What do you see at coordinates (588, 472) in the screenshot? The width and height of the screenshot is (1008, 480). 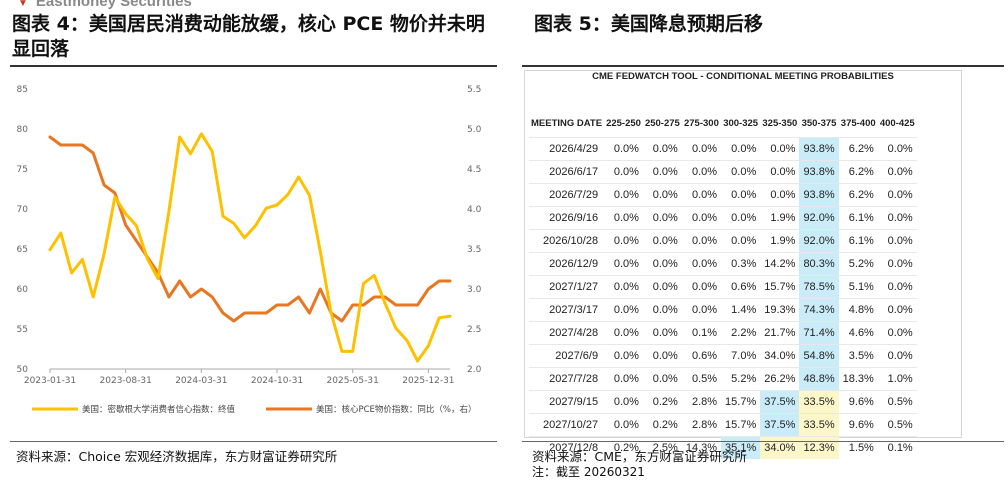 I see `figure5-note: 注：截至 20260321` at bounding box center [588, 472].